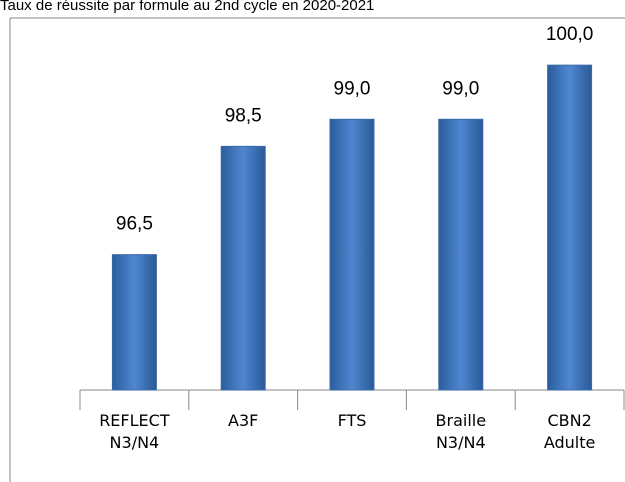 Image resolution: width=625 pixels, height=482 pixels. Describe the element at coordinates (570, 34) in the screenshot. I see `value-label: 100,0` at that location.